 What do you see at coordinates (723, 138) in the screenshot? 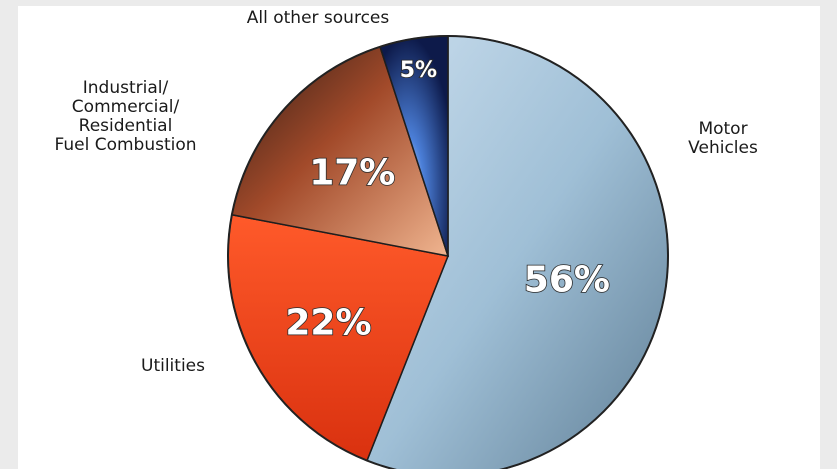
I see `slice-label-motor-vehicles: Motor Vehicles` at bounding box center [723, 138].